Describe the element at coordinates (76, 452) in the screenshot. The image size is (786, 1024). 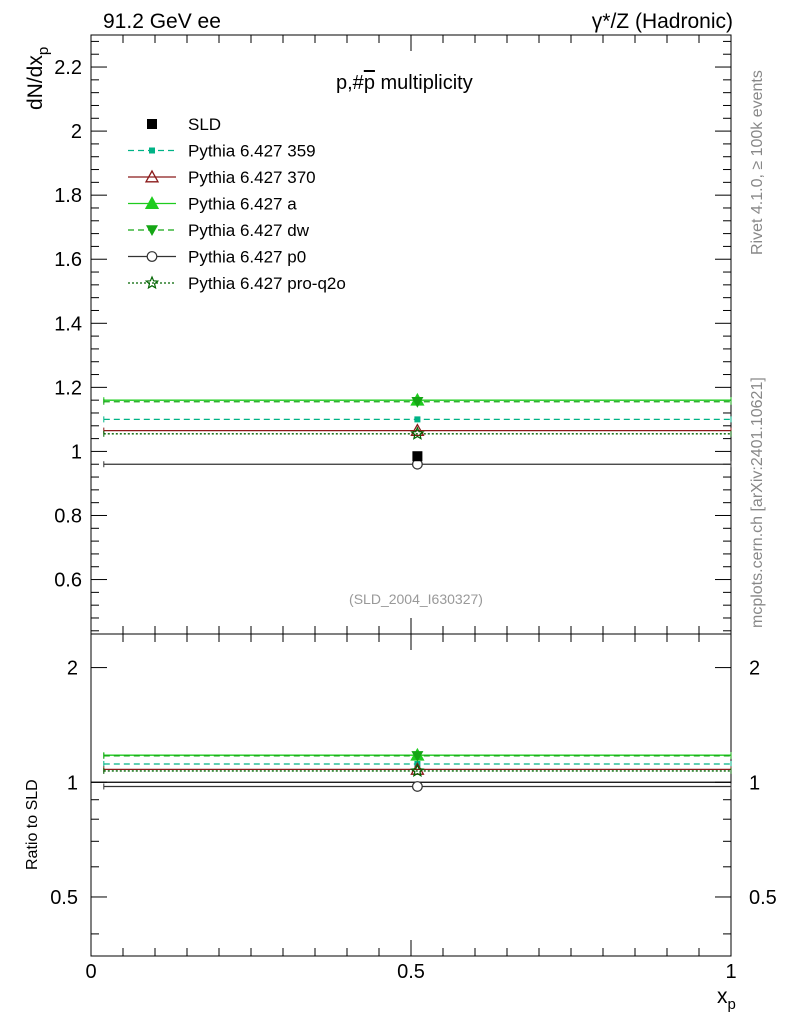
I see `y-tick-label: 1` at that location.